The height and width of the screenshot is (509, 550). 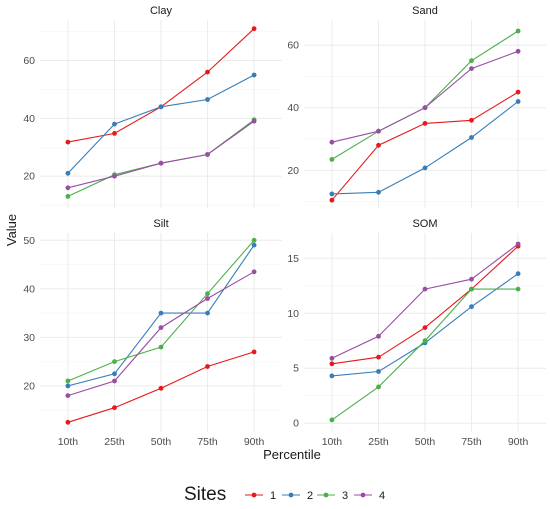 I want to click on legend: Sites 1 2 3 4, so click(x=284, y=494).